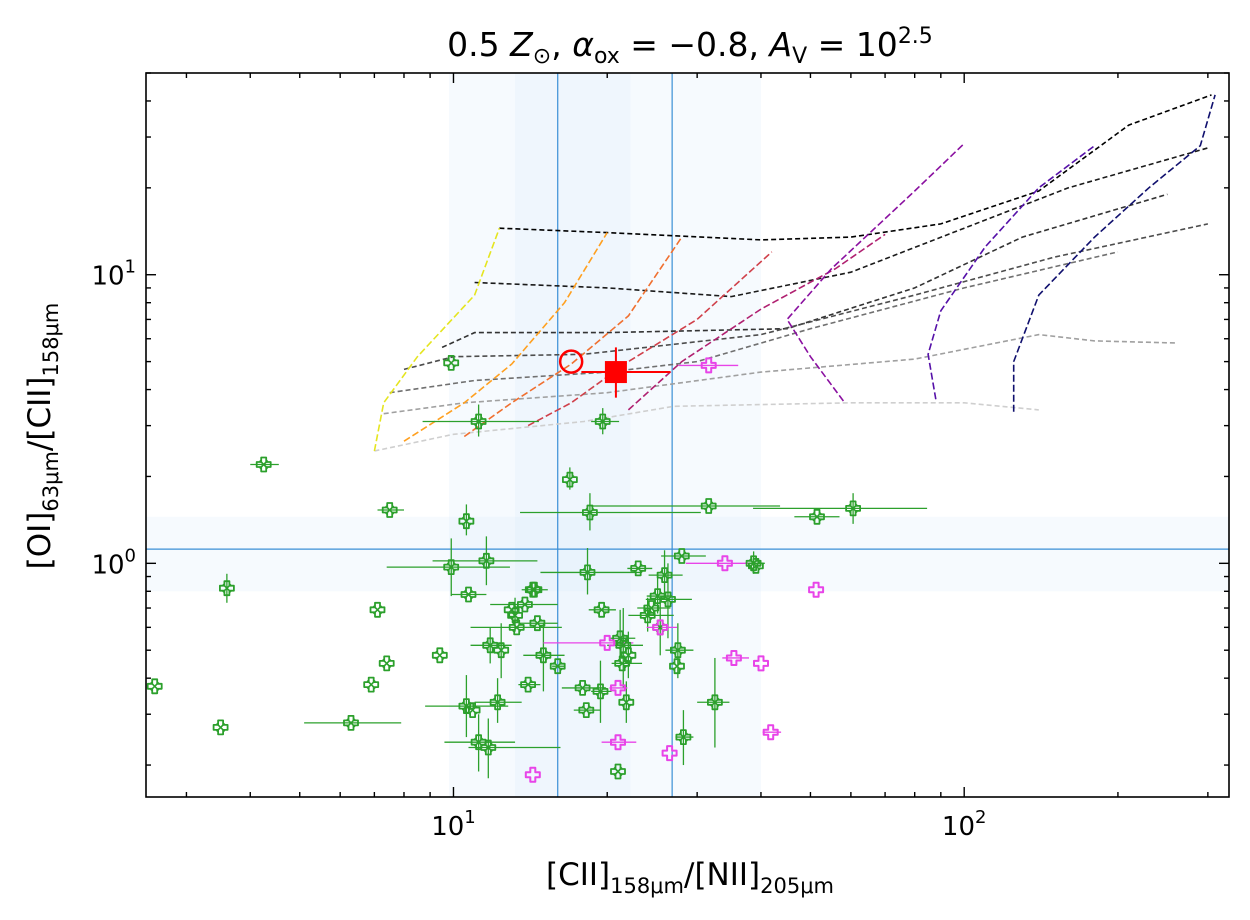 This screenshot has height=920, width=1250. What do you see at coordinates (571, 361) in the screenshot?
I see `target-open-circle` at bounding box center [571, 361].